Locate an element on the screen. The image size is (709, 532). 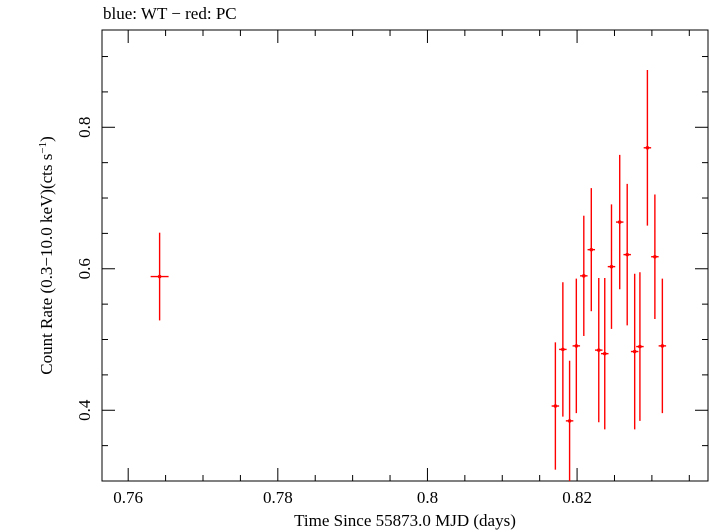
y-axis-label: Count Rate (0.3−10.0 keV)(cts s−1) is located at coordinates (46, 255).